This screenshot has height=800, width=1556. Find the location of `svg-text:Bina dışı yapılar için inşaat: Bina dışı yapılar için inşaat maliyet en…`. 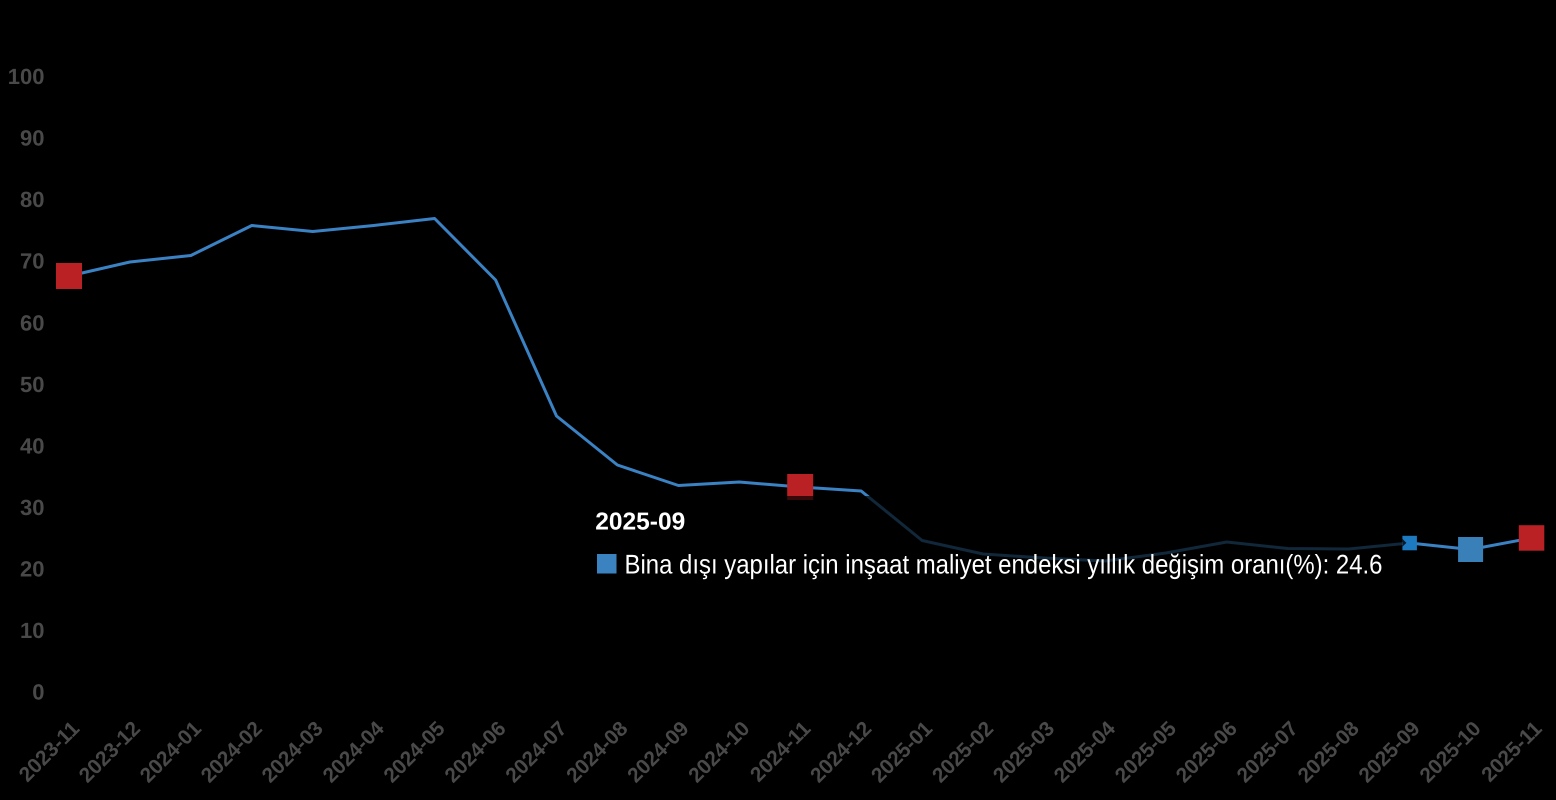

svg-text:Bina dışı yapılar için inşaat: Bina dışı yapılar için inşaat maliyet en… is located at coordinates (1004, 565).